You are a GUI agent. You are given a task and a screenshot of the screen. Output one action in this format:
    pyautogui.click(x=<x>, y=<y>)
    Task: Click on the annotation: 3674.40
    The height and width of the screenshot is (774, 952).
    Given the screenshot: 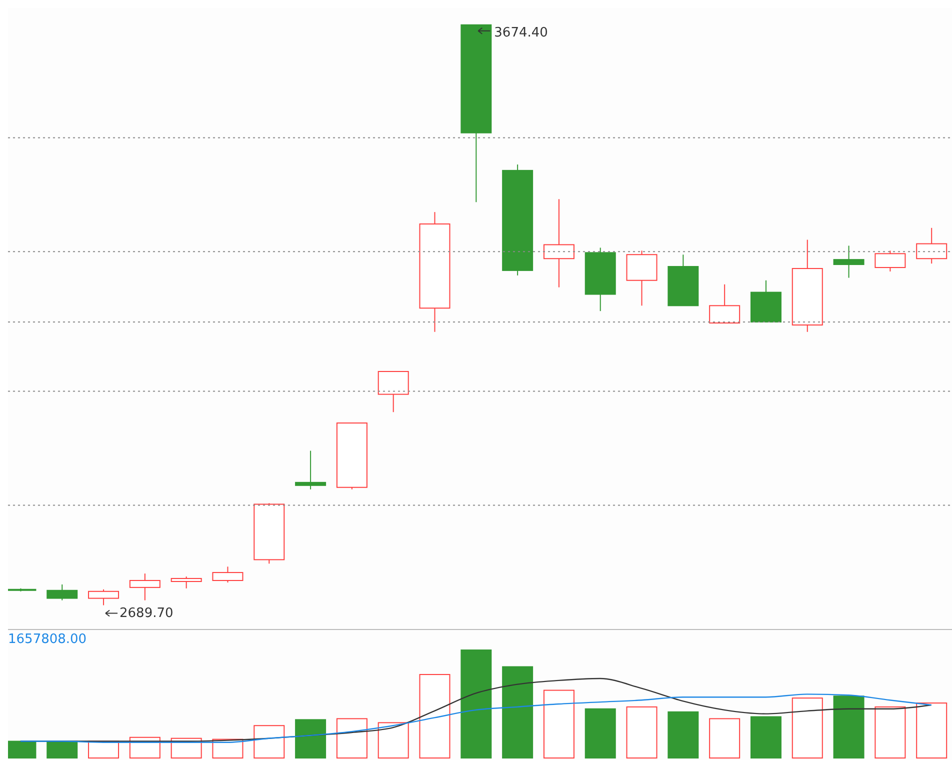 What is the action you would take?
    pyautogui.click(x=521, y=32)
    